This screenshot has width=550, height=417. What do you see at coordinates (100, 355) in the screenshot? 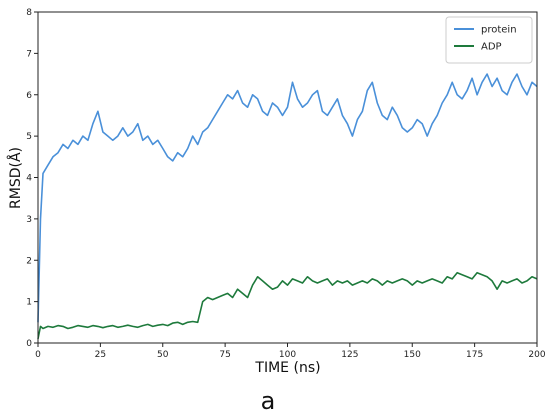
I see `x-tick-label: 25` at bounding box center [100, 355].